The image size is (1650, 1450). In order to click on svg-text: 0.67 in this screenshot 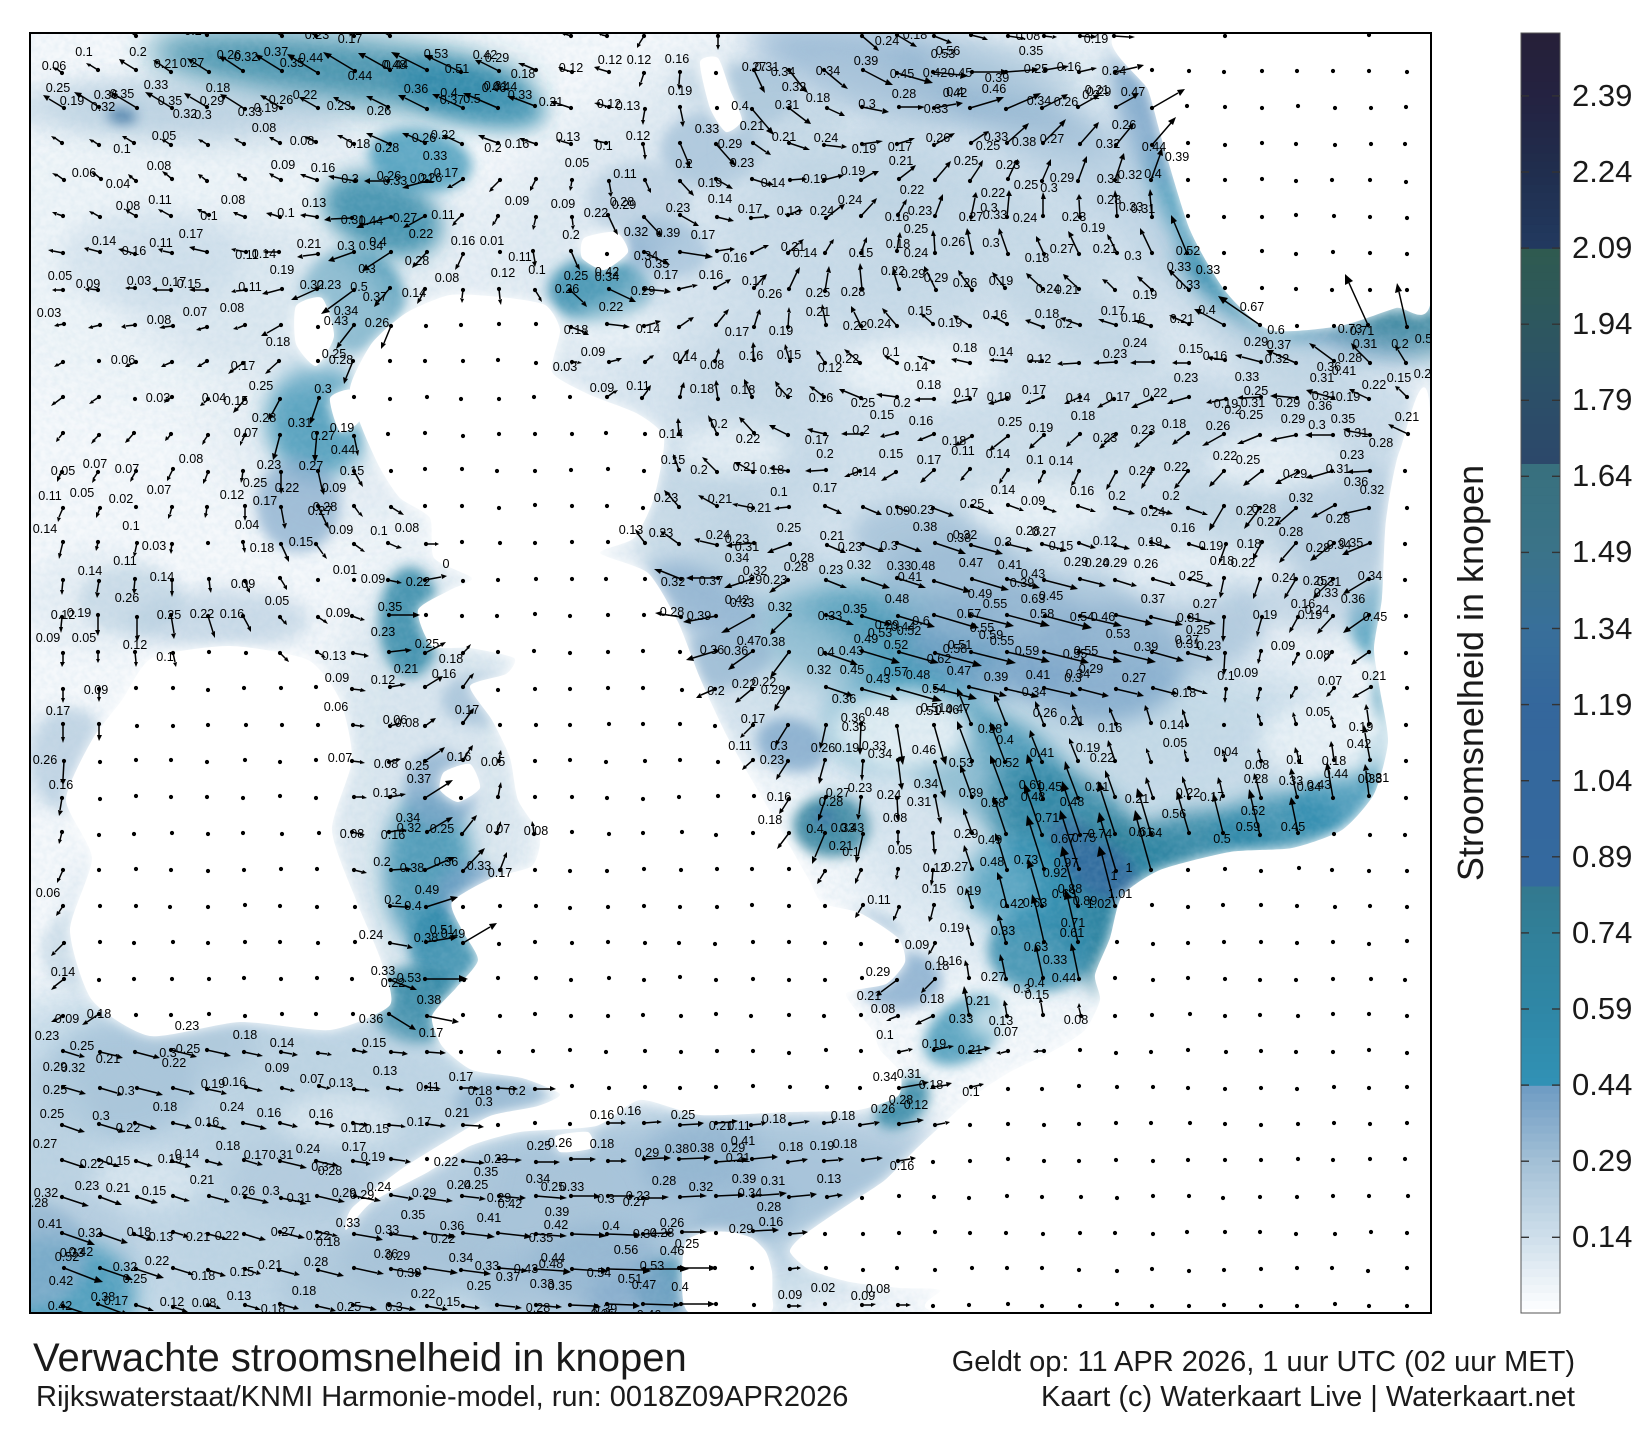, I will do `click(1252, 307)`.